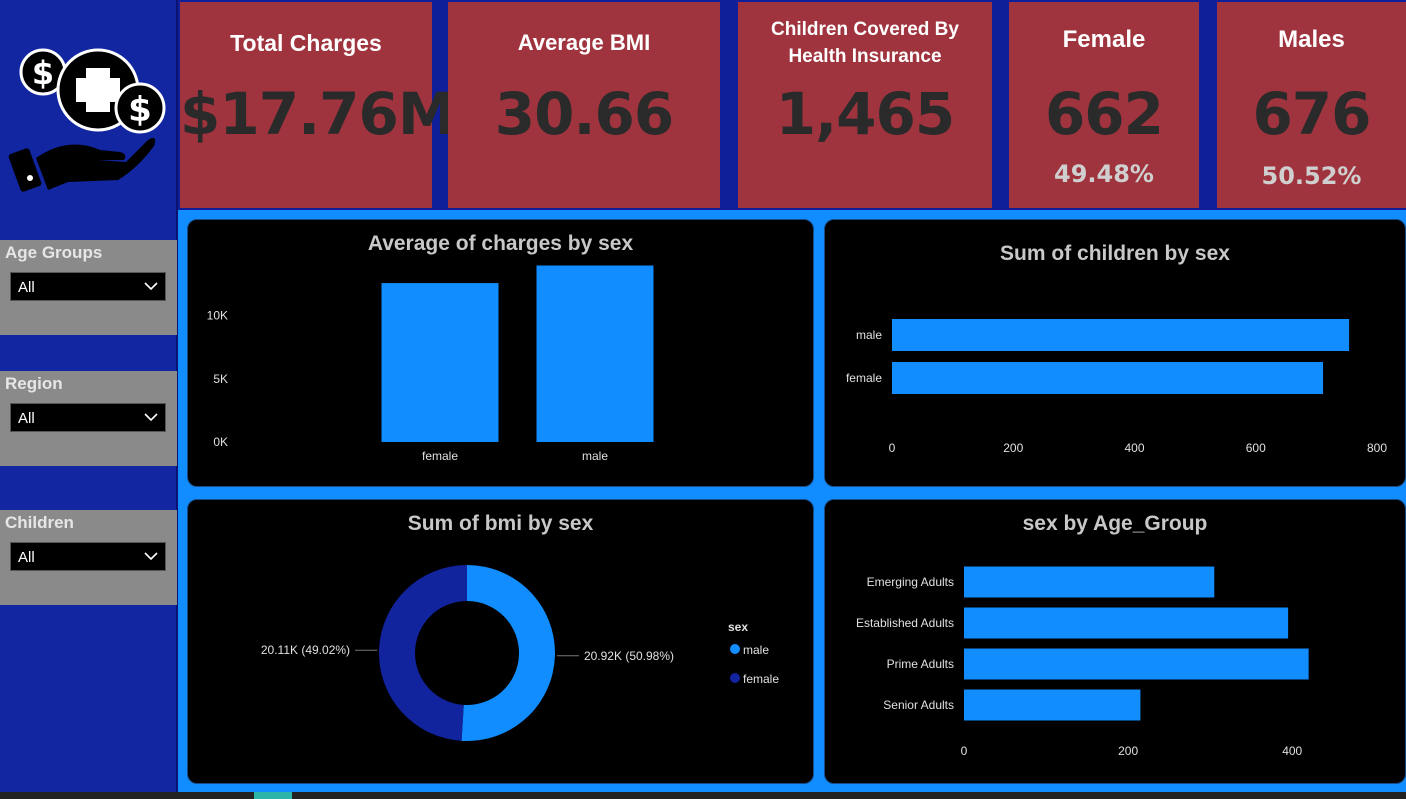 The height and width of the screenshot is (799, 1406). What do you see at coordinates (306, 43) in the screenshot?
I see `kpi-title: Total Charges` at bounding box center [306, 43].